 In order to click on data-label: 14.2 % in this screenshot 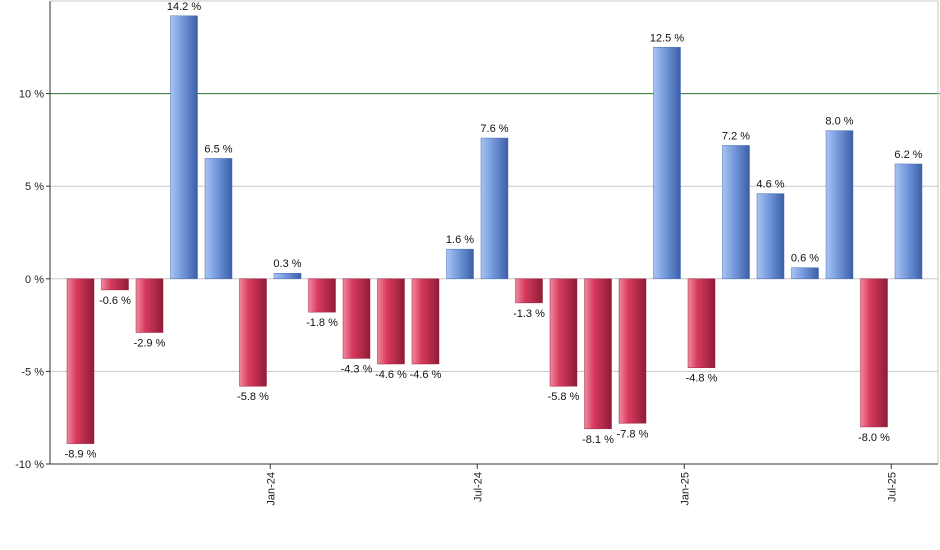, I will do `click(184, 7)`.